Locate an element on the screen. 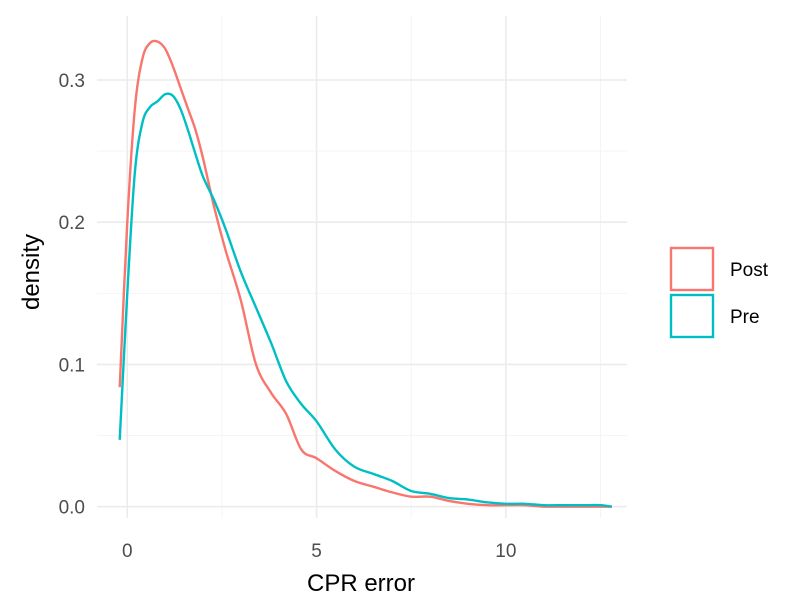  y-tick-label: 0.3 is located at coordinates (72, 81).